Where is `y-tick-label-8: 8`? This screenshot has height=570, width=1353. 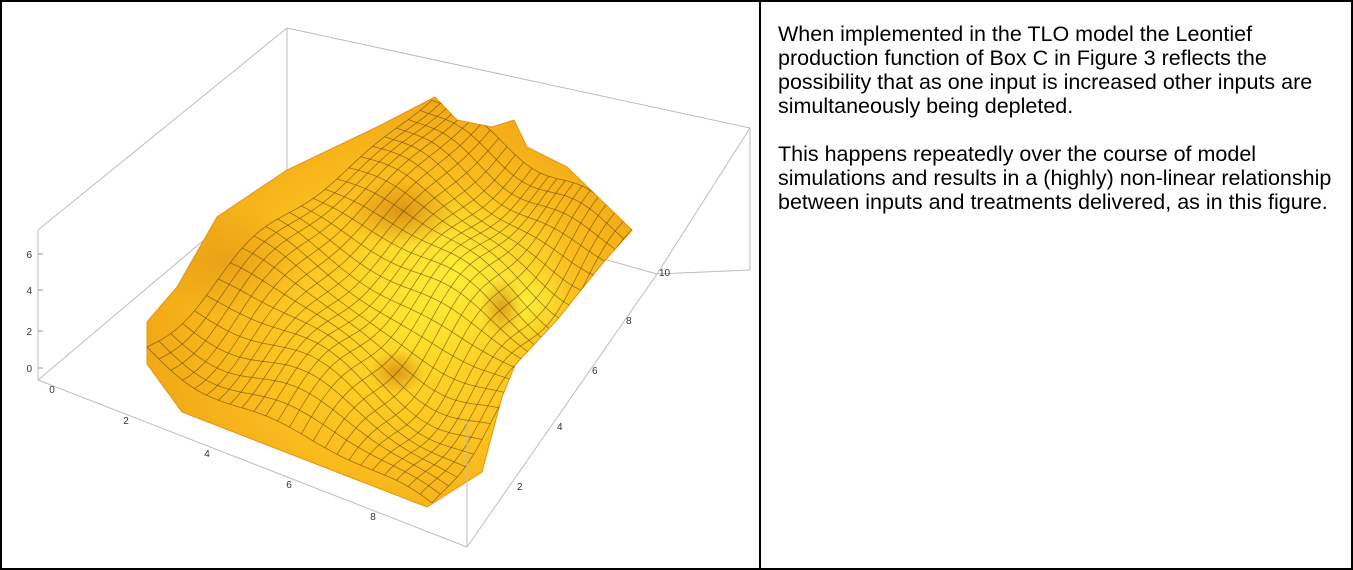
y-tick-label-8: 8 is located at coordinates (629, 321).